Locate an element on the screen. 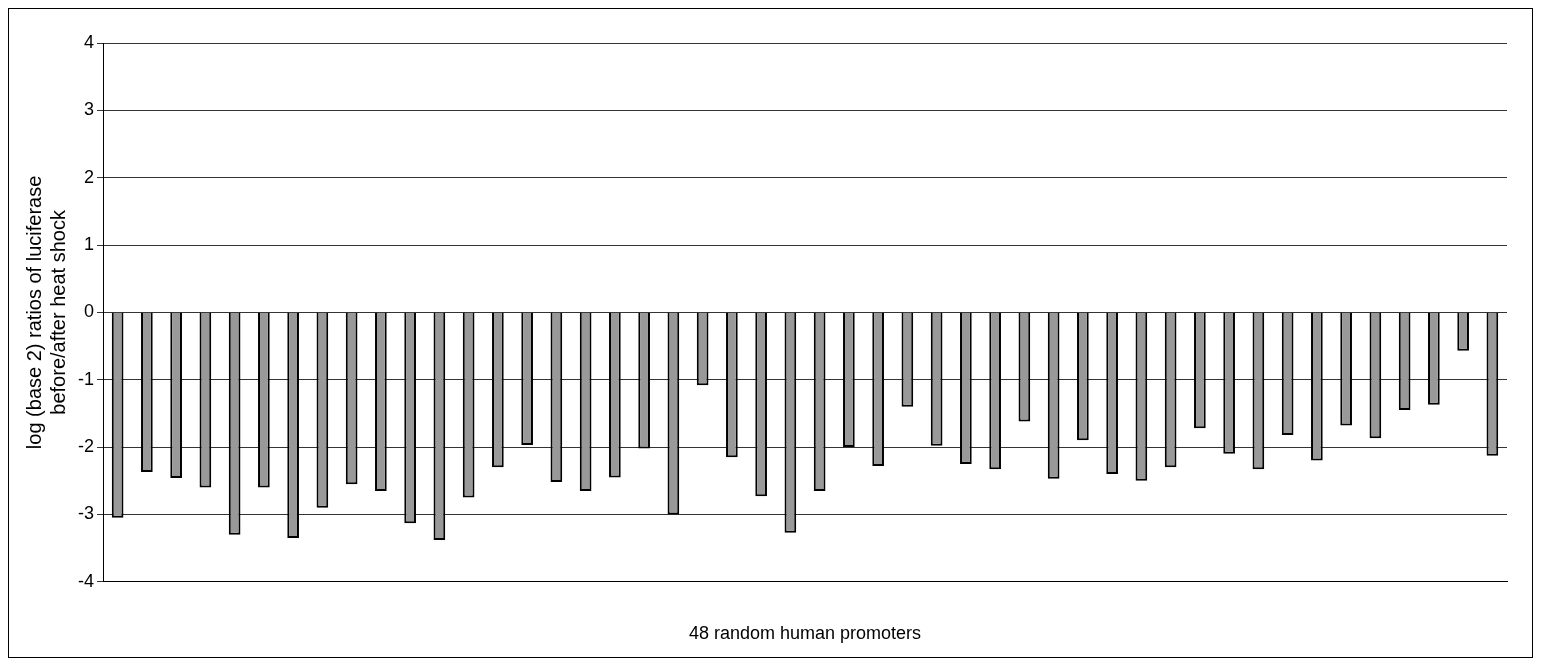 This screenshot has height=666, width=1541. y-tick-label: 4 is located at coordinates (88, 41).